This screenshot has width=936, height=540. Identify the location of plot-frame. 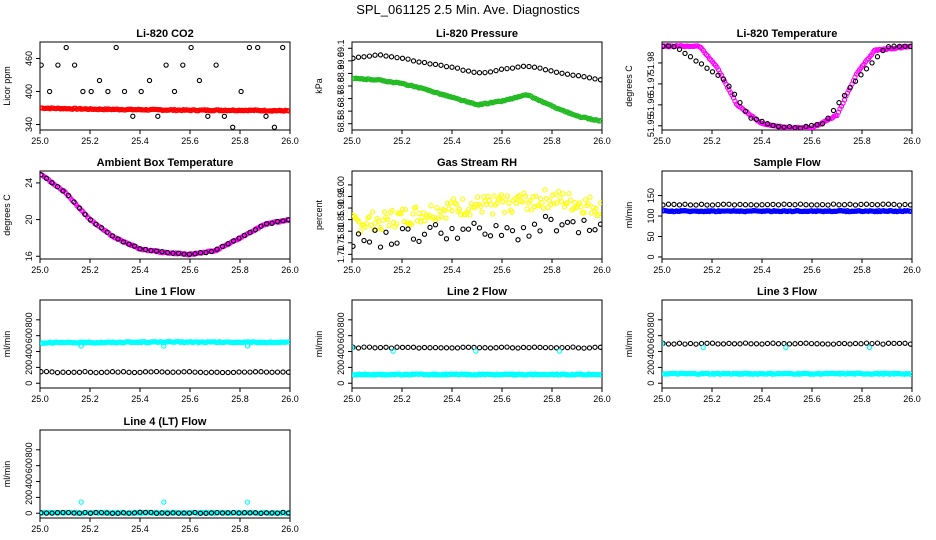
(165, 86).